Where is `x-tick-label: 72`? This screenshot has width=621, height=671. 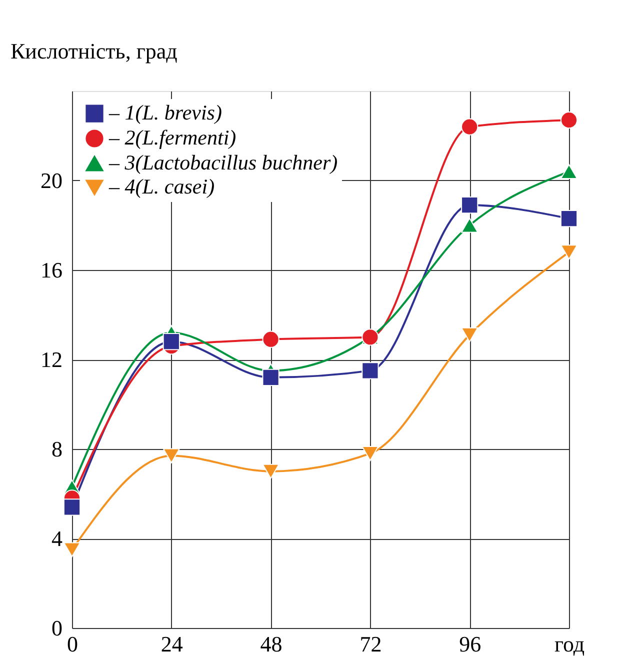
x-tick-label: 72 is located at coordinates (371, 644).